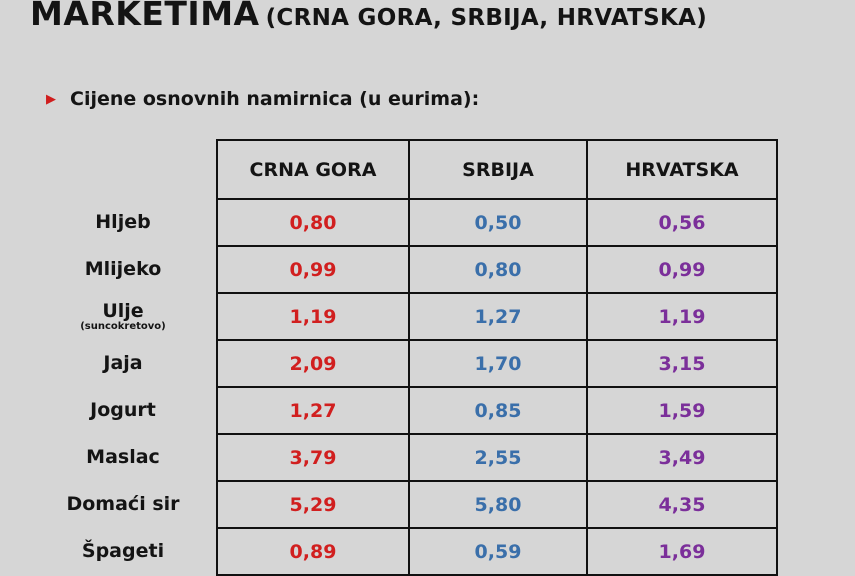 This screenshot has height=576, width=855. Describe the element at coordinates (313, 457) in the screenshot. I see `price-crna-gora: 3,79` at that location.